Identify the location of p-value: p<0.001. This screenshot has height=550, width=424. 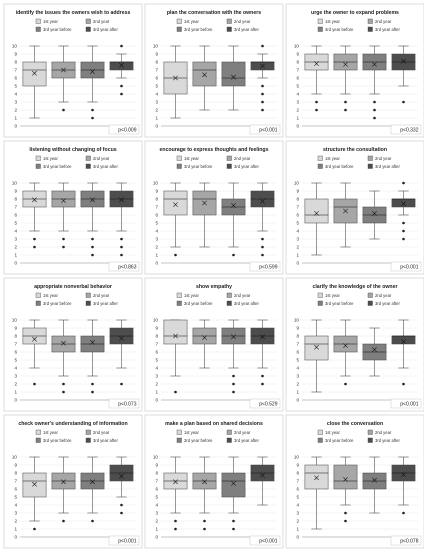
(127, 541).